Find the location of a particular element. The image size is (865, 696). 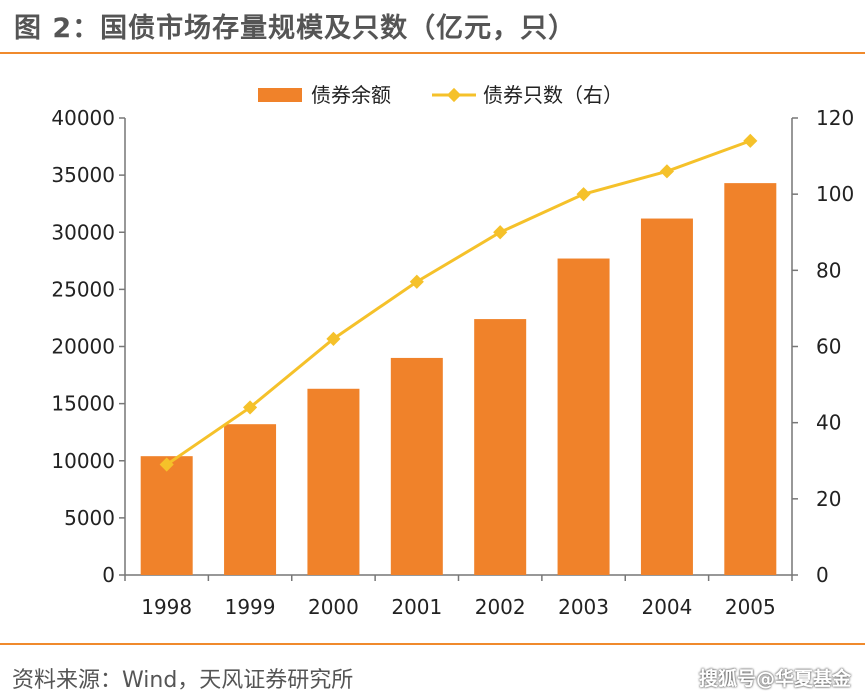

legend: 债券余额 债券只数（右） is located at coordinates (440, 95).